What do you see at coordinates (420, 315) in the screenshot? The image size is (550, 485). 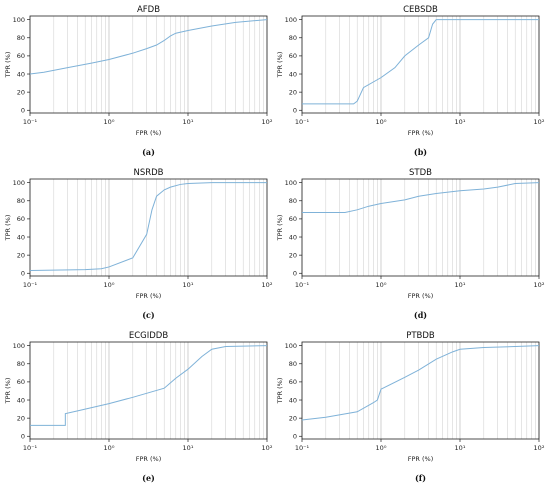 I see `panel-caption: (d)` at bounding box center [420, 315].